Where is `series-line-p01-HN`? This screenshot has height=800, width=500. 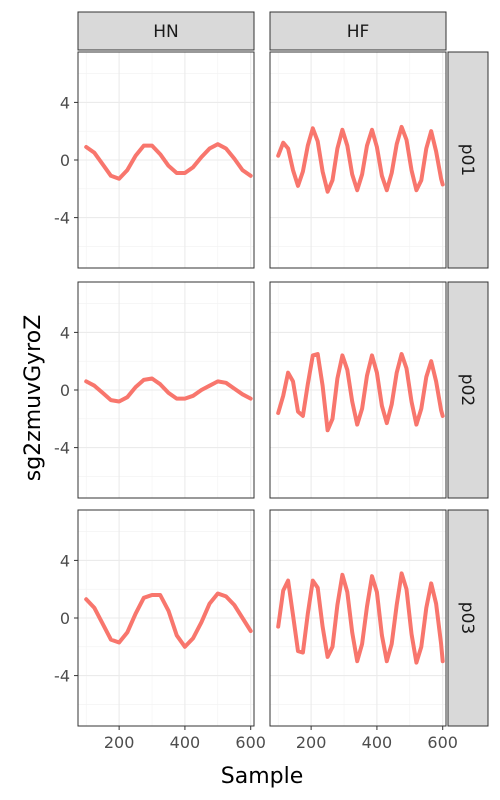
series-line-p01-HN is located at coordinates (168, 161).